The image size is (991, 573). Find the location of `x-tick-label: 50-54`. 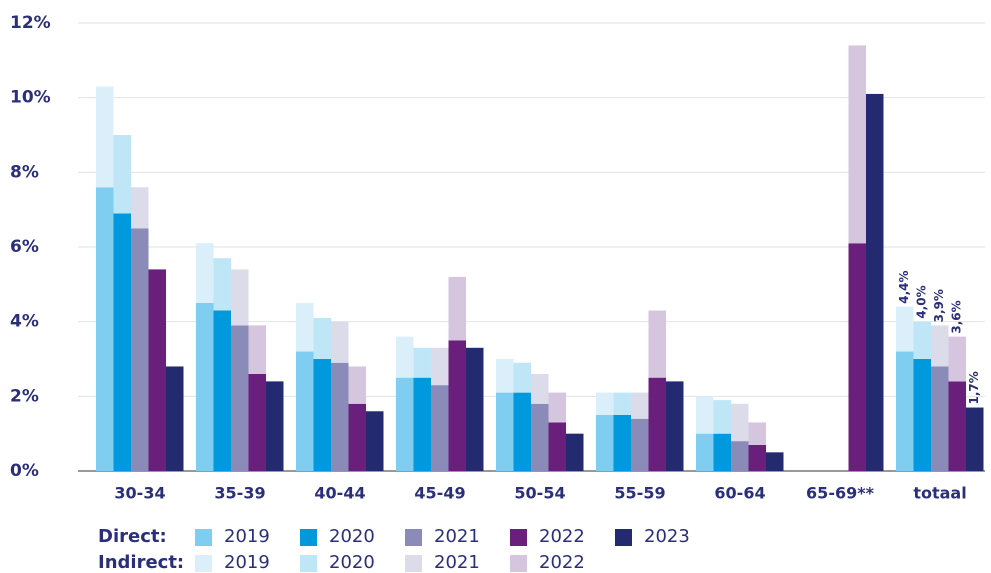

x-tick-label: 50-54 is located at coordinates (539, 493).